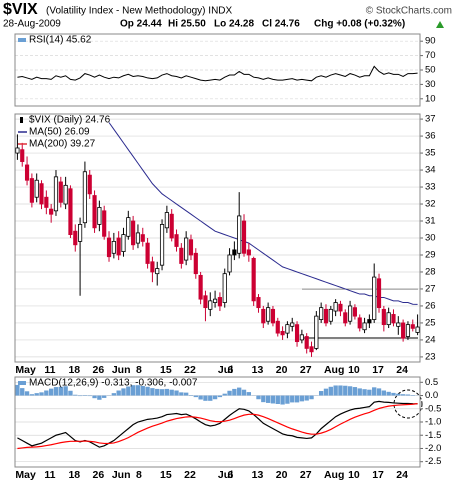  What do you see at coordinates (430, 41) in the screenshot?
I see `y-tick-label: 90` at bounding box center [430, 41].